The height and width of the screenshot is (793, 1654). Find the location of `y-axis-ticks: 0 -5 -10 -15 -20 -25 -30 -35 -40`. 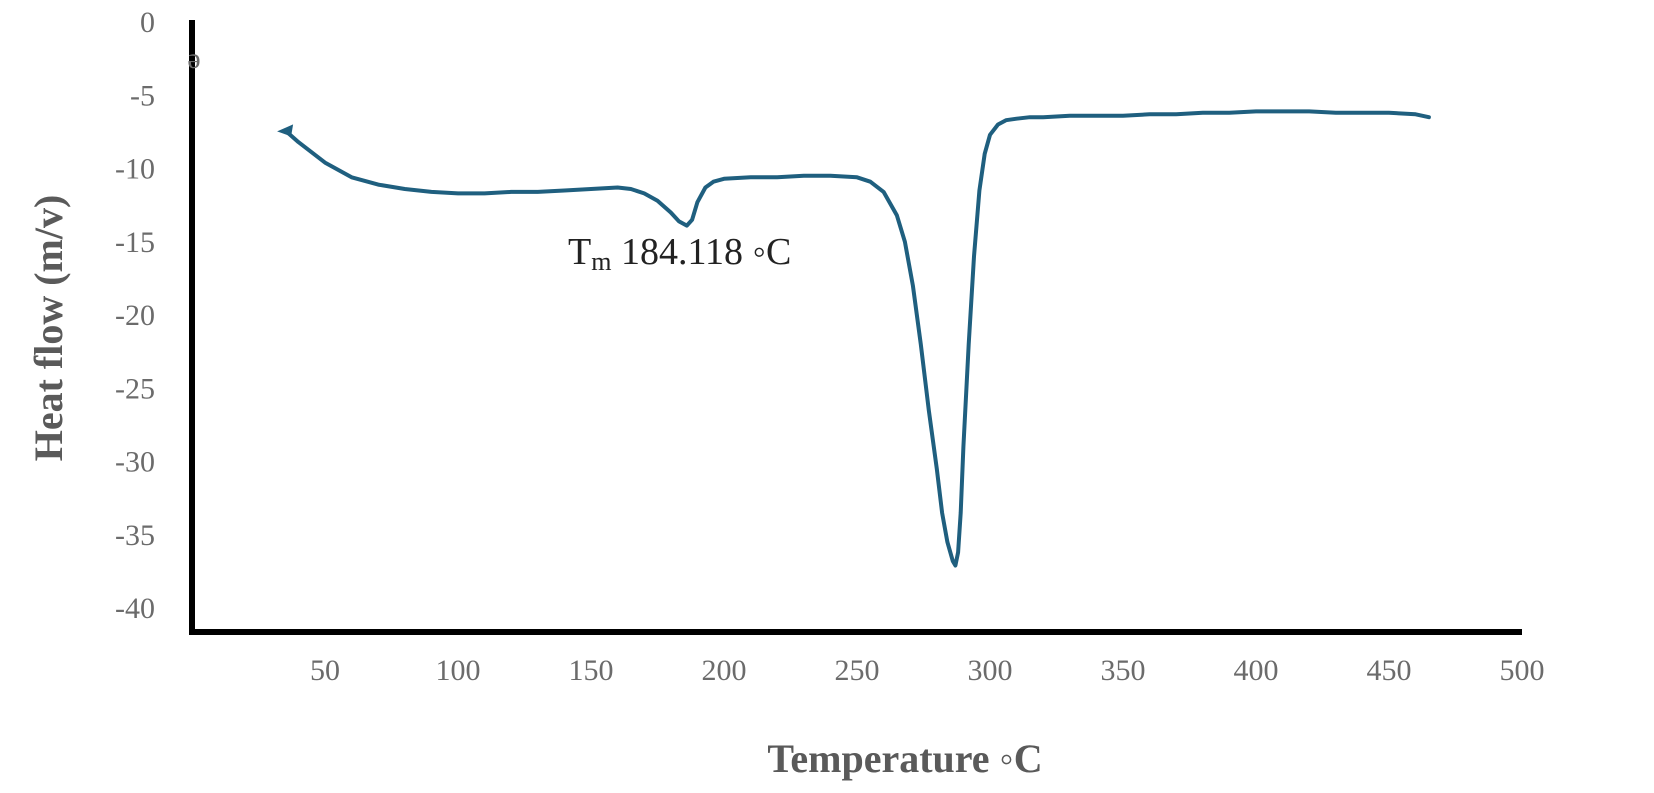

y-axis-ticks: 0 -5 -10 -15 -20 -25 -30 -35 -40 is located at coordinates (135, 315).